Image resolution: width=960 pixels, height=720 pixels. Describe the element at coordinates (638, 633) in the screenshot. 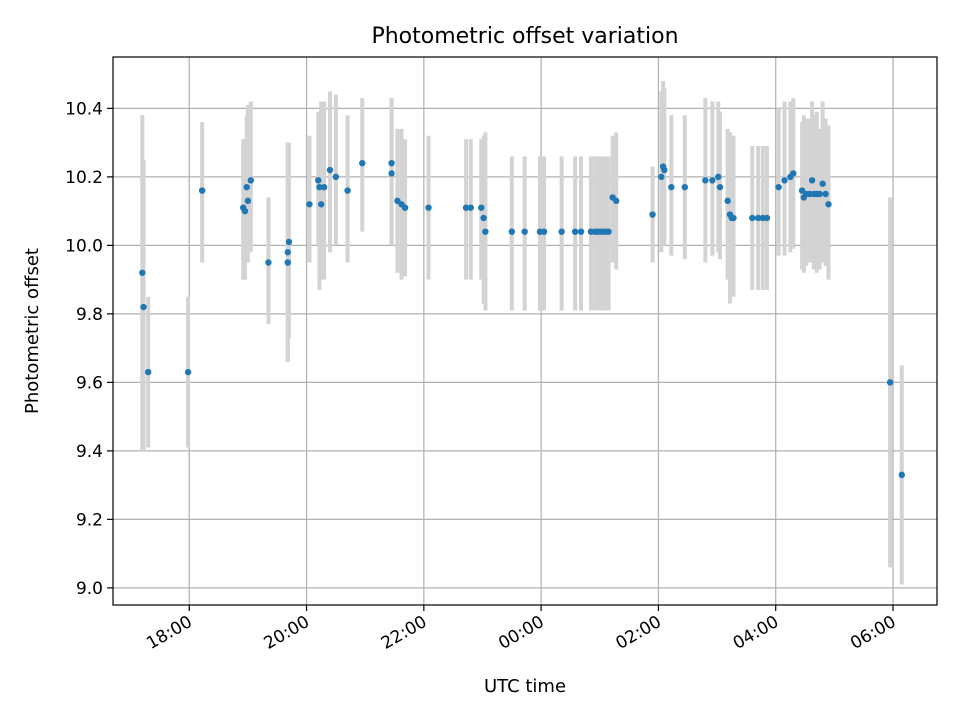

I see `x-tick-label: 02:00` at that location.